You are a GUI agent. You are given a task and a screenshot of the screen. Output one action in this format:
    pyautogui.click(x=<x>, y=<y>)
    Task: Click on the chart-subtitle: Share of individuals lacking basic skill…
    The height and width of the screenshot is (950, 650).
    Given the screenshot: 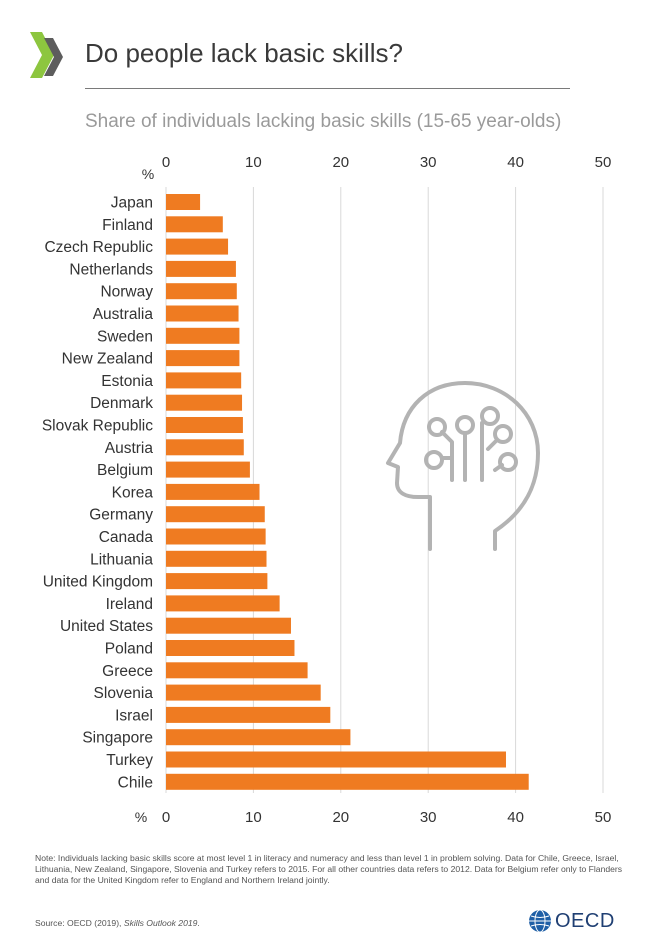 What is the action you would take?
    pyautogui.click(x=323, y=121)
    